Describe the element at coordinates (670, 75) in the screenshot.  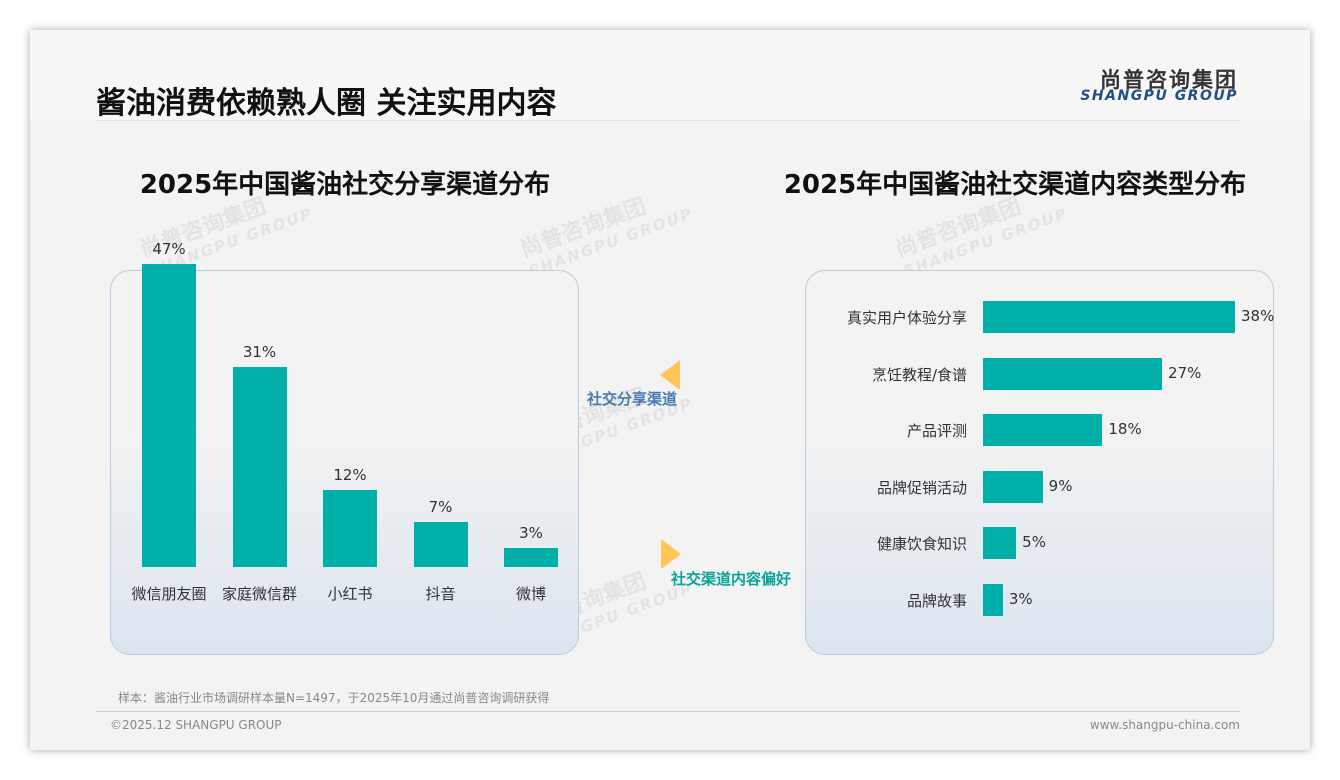
I see `header-band` at that location.